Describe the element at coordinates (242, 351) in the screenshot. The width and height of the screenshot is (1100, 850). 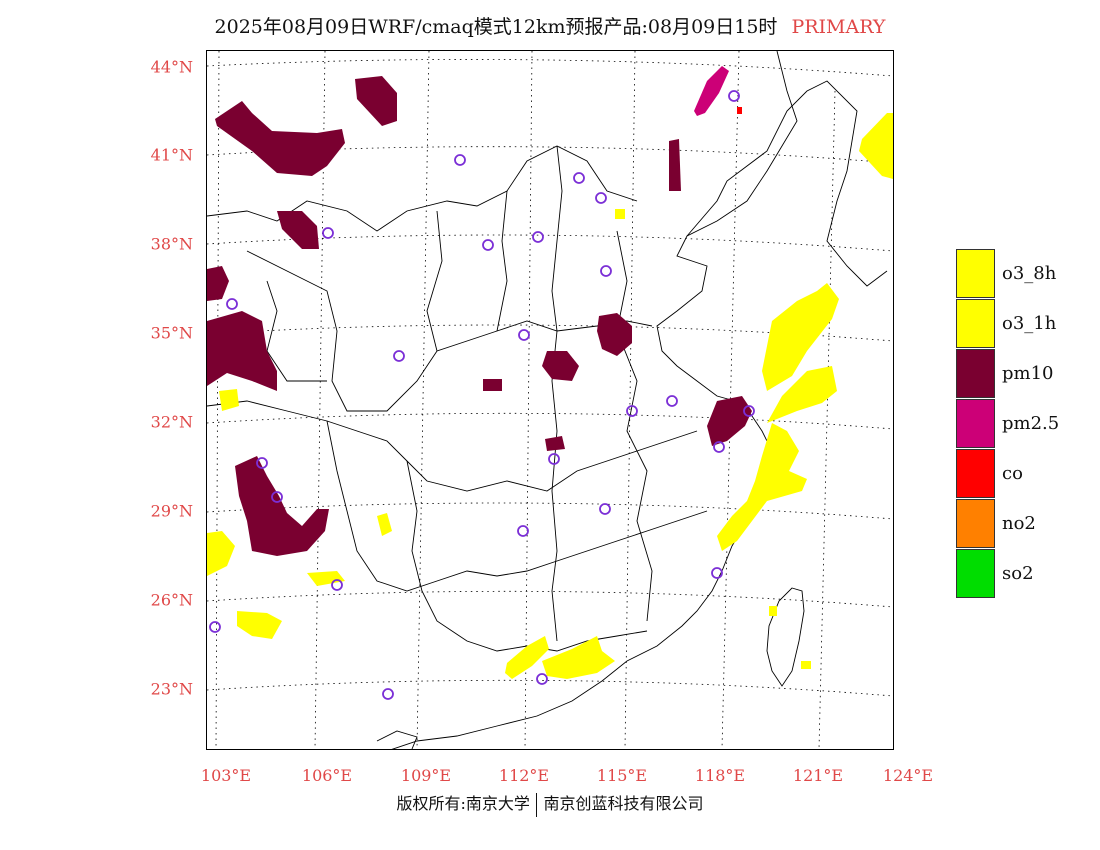
I see `pm10-area-gansu` at that location.